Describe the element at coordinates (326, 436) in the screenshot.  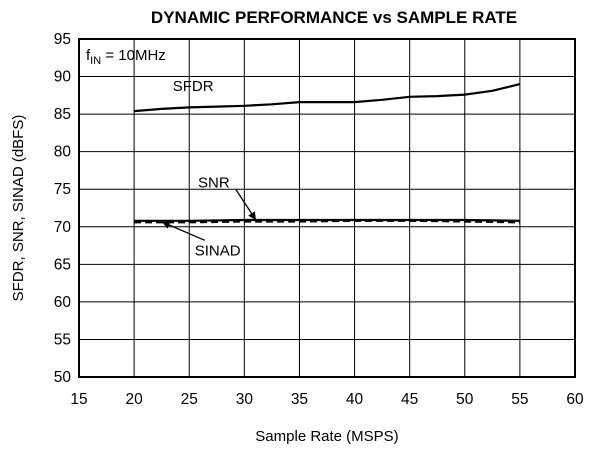
I see `x-axis-label: Sample Rate (MSPS)` at that location.